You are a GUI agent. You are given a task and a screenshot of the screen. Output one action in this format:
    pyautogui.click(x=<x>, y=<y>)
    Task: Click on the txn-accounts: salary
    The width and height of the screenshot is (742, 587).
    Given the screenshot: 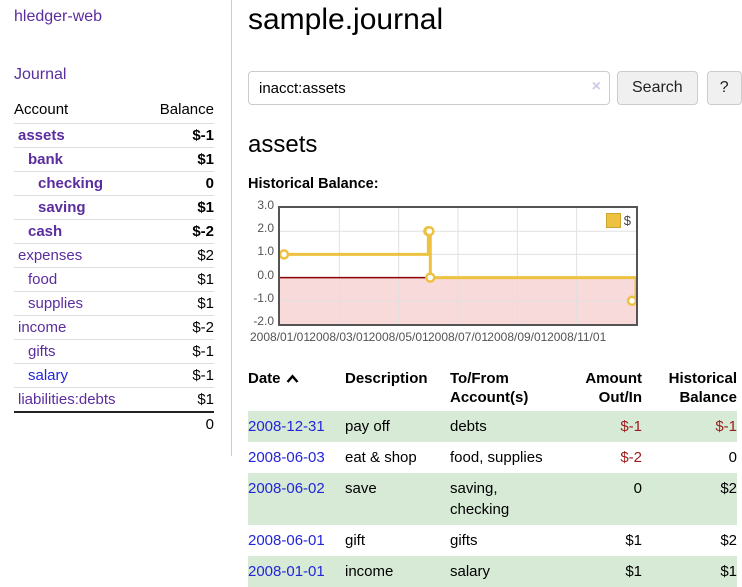 What is the action you would take?
    pyautogui.click(x=470, y=571)
    